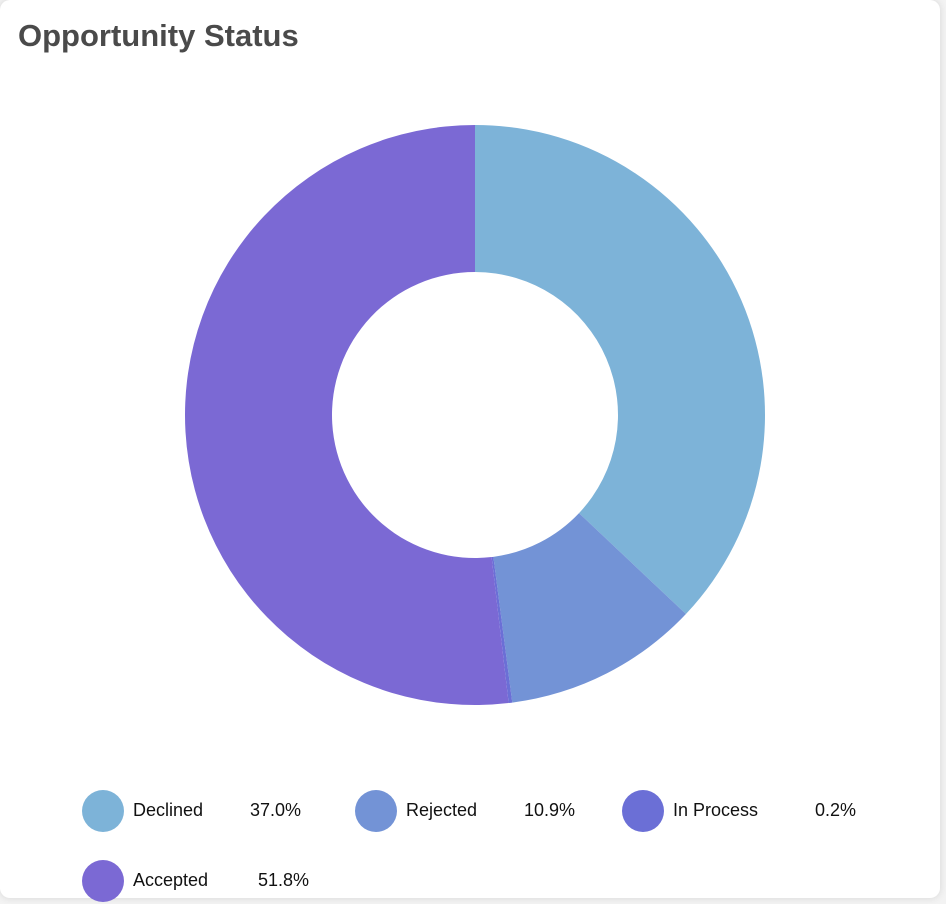 This screenshot has height=904, width=946. What do you see at coordinates (549, 810) in the screenshot?
I see `legend-value: 10.9%` at bounding box center [549, 810].